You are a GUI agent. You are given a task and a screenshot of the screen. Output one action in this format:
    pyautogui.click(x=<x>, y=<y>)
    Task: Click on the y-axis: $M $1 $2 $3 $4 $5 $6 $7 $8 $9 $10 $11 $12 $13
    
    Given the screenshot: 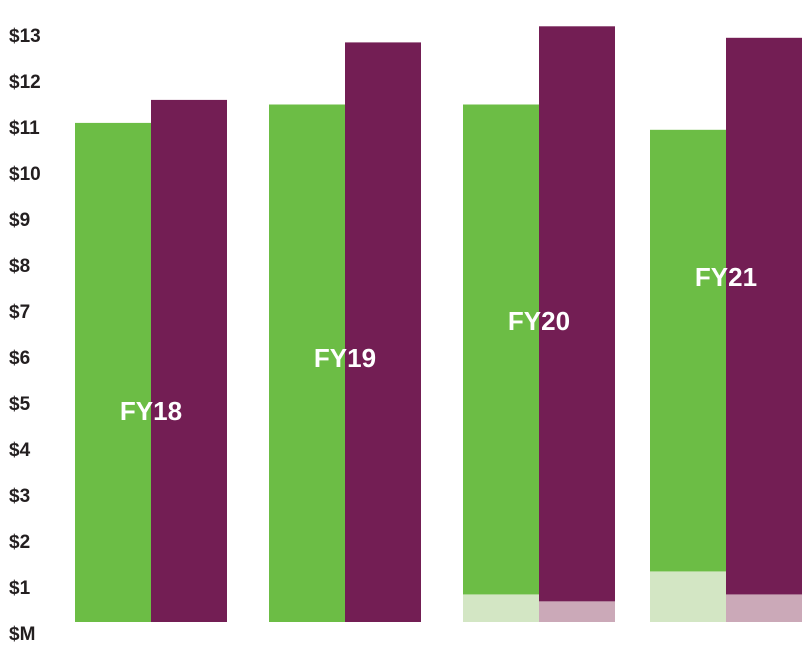 What is the action you would take?
    pyautogui.click(x=25, y=335)
    